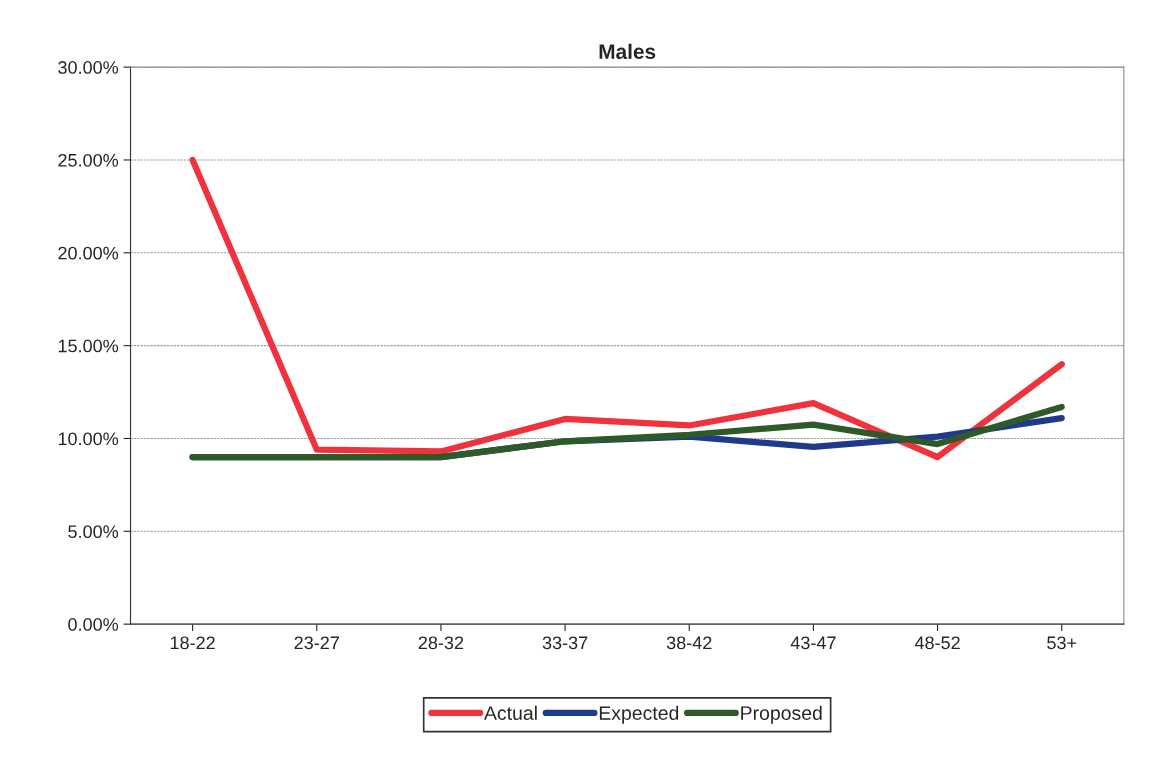  What do you see at coordinates (813, 643) in the screenshot?
I see `x-tick-label: 43-47` at bounding box center [813, 643].